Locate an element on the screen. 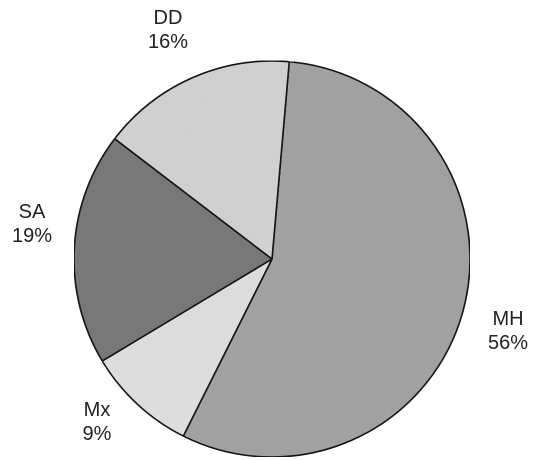 This screenshot has height=460, width=533. slice-label-mx: Mx 9% is located at coordinates (97, 422).